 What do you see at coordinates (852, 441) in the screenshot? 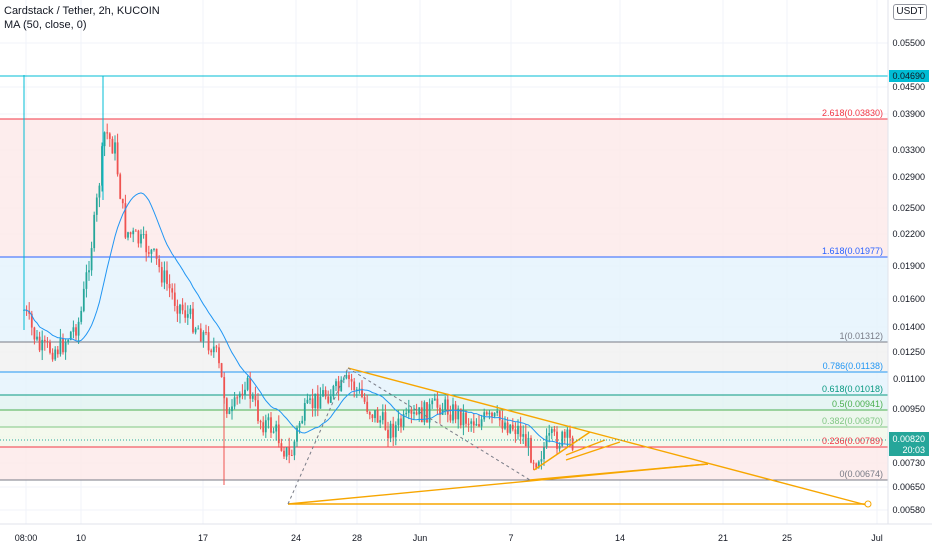
I see `fib-level-label: 0.236(0.00789)` at bounding box center [852, 441].